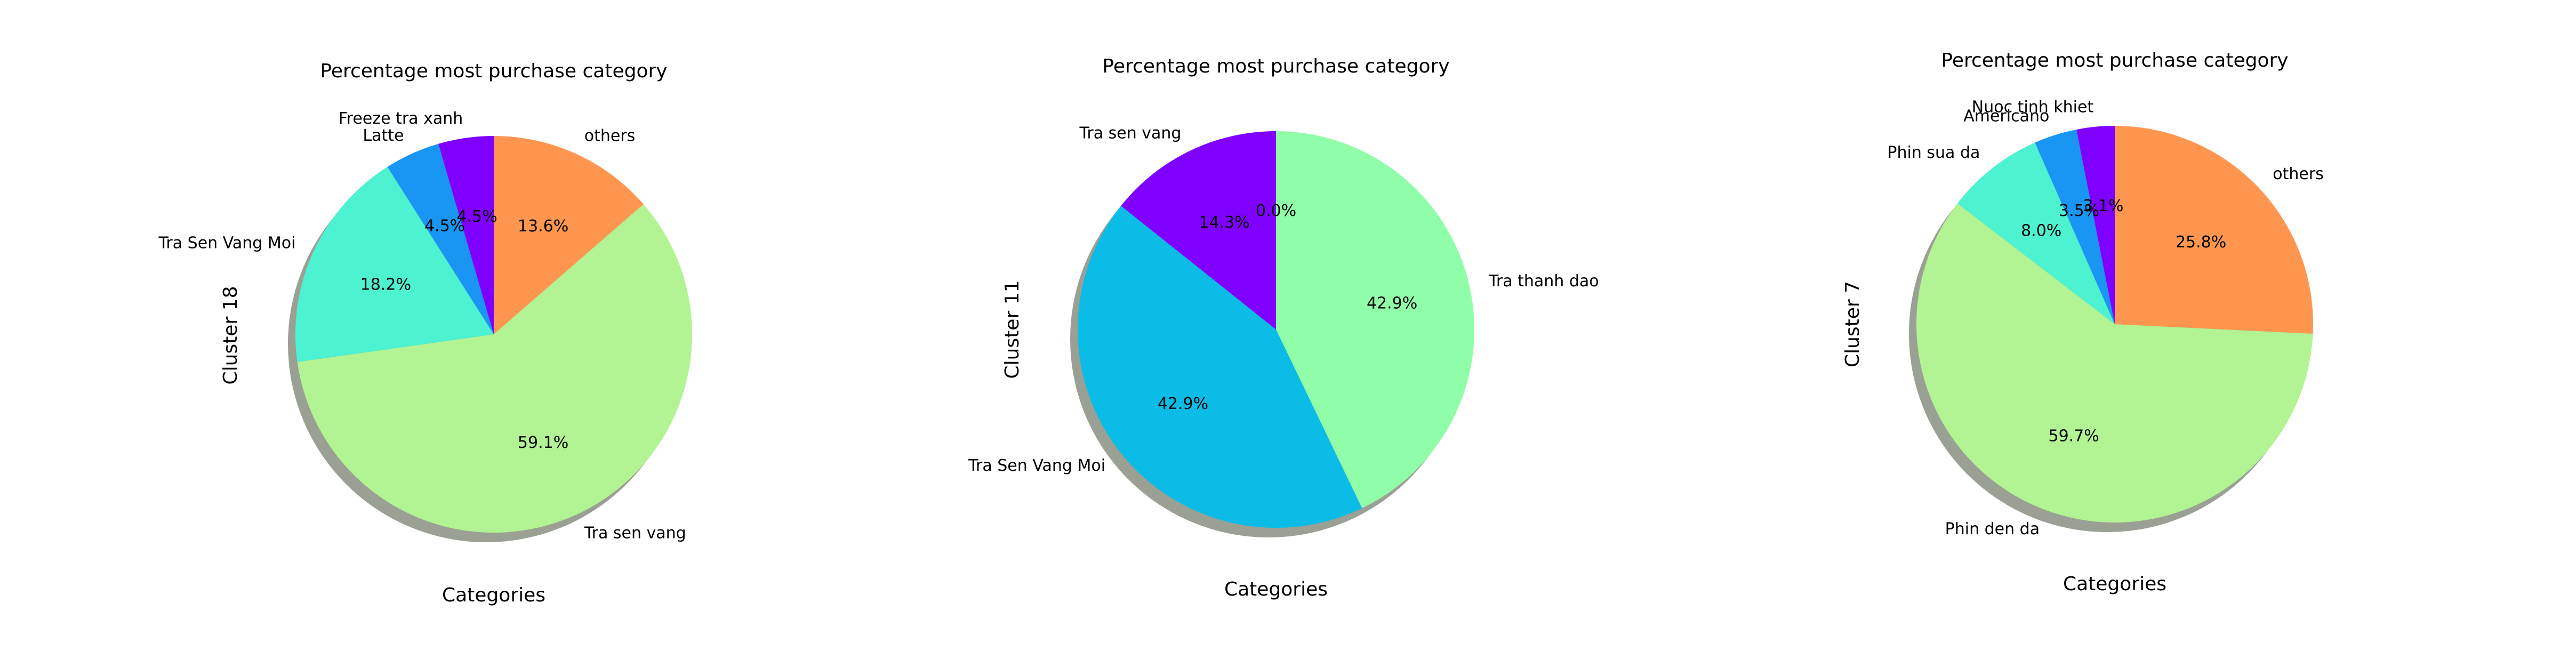 This screenshot has width=2576, height=651. Describe the element at coordinates (1544, 281) in the screenshot. I see `pie-category-label: Tra thanh dao` at that location.